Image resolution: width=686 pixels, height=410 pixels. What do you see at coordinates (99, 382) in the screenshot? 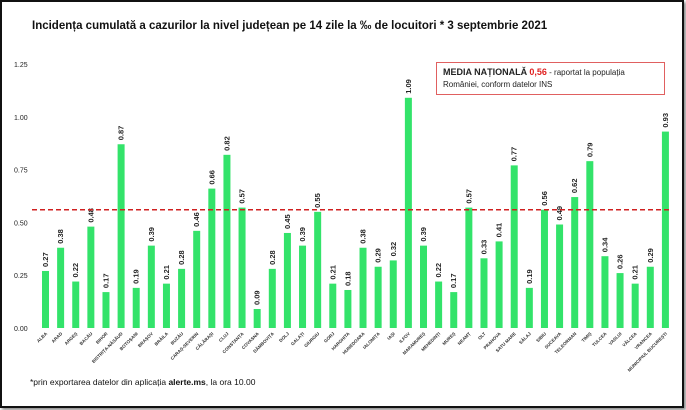
I see `footnote-text: *prin exportarea datelor din aplicația` at bounding box center [99, 382].